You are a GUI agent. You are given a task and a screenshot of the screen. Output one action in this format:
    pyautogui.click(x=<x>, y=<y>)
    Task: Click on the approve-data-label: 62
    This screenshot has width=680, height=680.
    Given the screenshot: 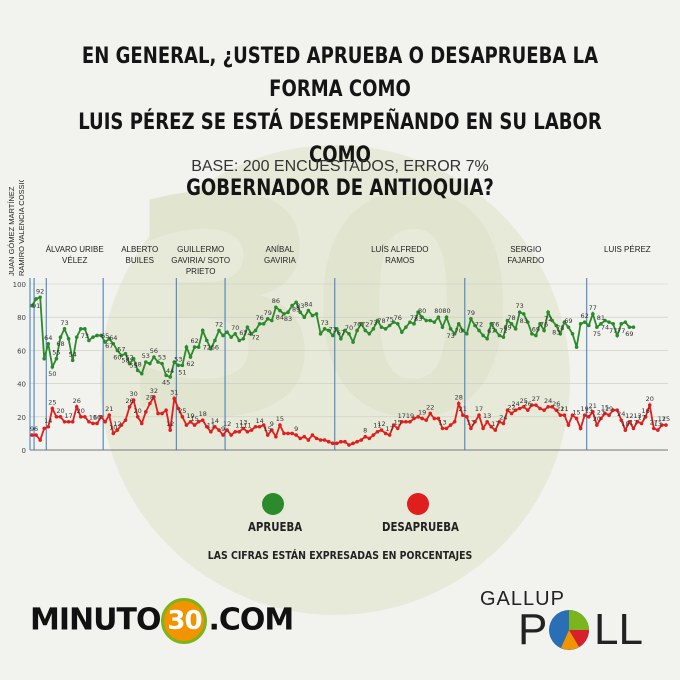 What is the action you would take?
    pyautogui.click(x=585, y=316)
    